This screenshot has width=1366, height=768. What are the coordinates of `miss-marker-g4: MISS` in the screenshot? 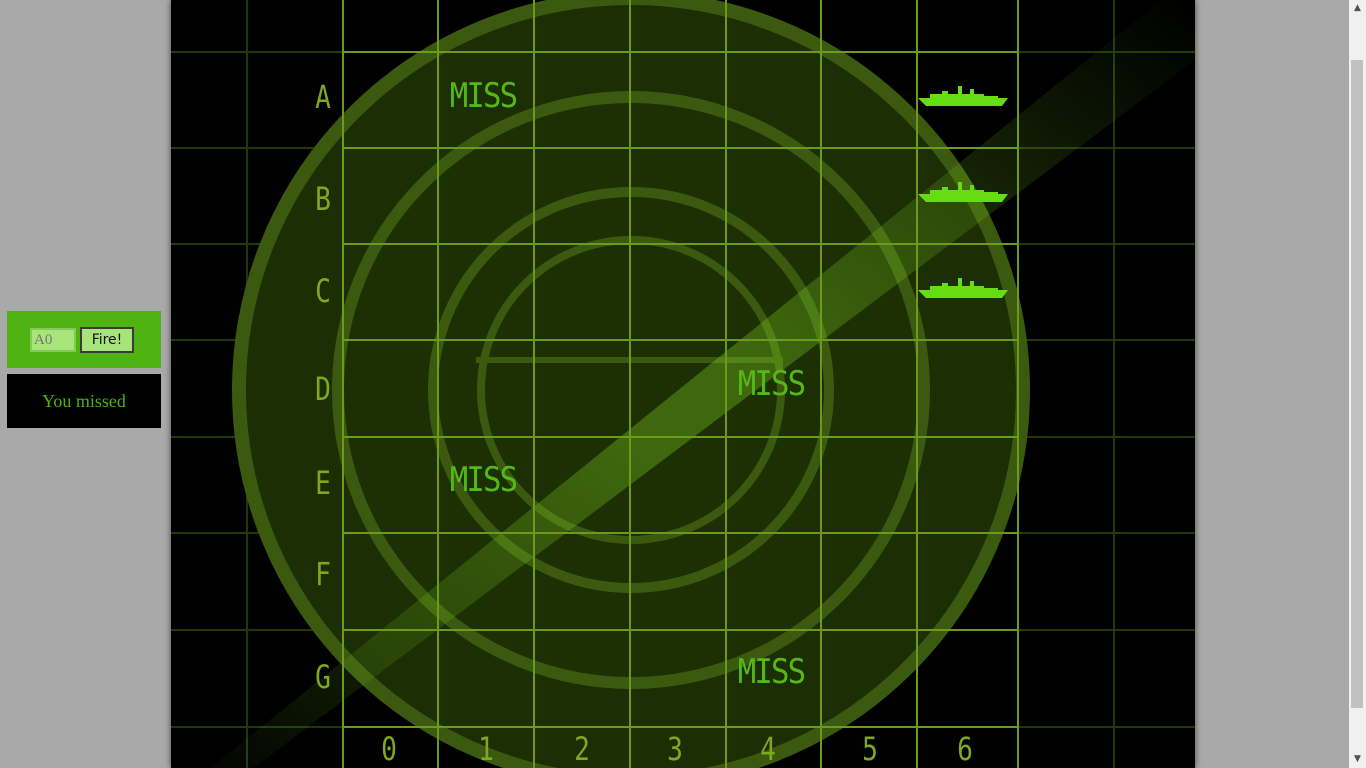 It's located at (771, 672).